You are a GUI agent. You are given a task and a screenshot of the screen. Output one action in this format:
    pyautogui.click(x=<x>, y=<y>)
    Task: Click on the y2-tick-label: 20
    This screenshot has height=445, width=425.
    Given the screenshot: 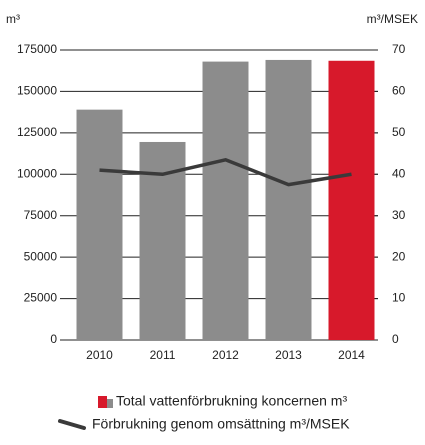 What is the action you would take?
    pyautogui.click(x=399, y=256)
    